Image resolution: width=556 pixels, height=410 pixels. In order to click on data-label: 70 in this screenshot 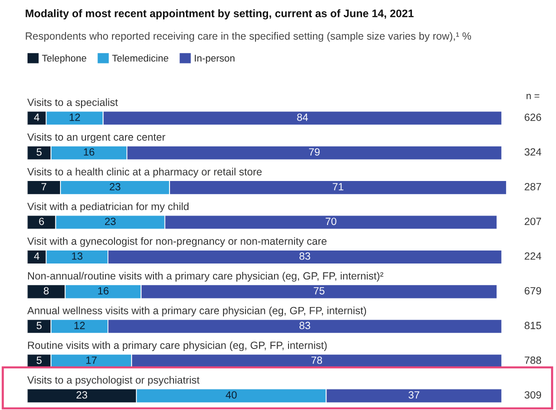, I will do `click(331, 222)`.